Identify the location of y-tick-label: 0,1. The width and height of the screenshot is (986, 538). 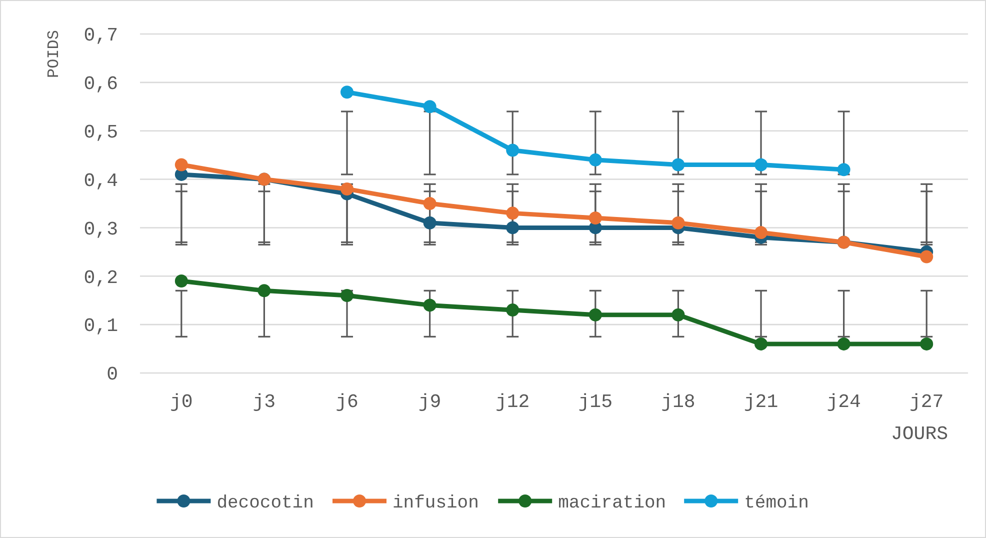
(101, 326).